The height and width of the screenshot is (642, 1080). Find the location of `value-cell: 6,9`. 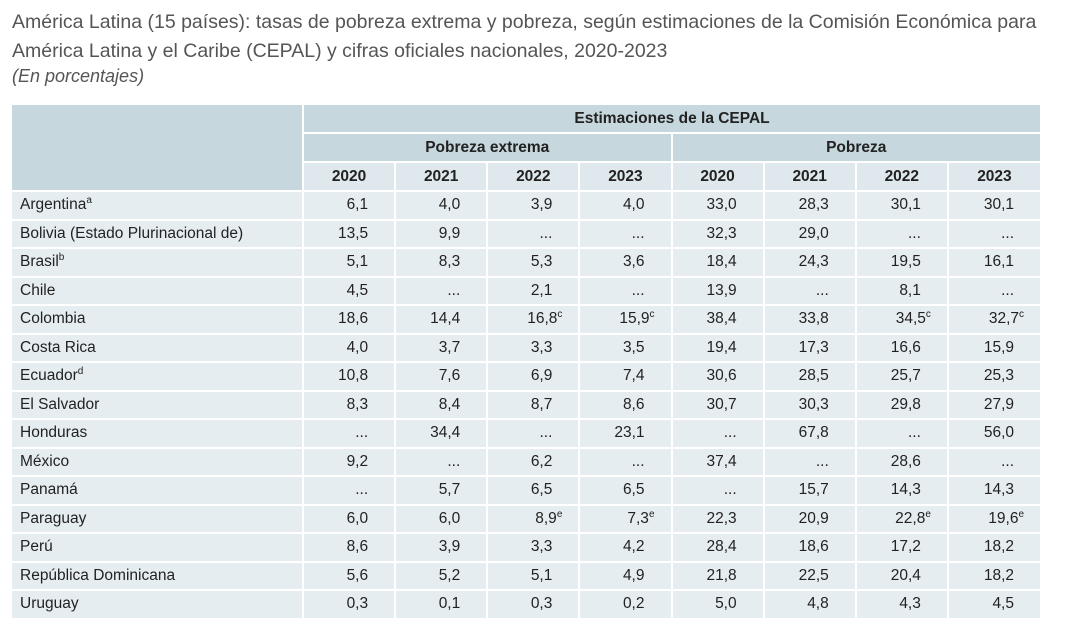

value-cell: 6,9 is located at coordinates (533, 377).